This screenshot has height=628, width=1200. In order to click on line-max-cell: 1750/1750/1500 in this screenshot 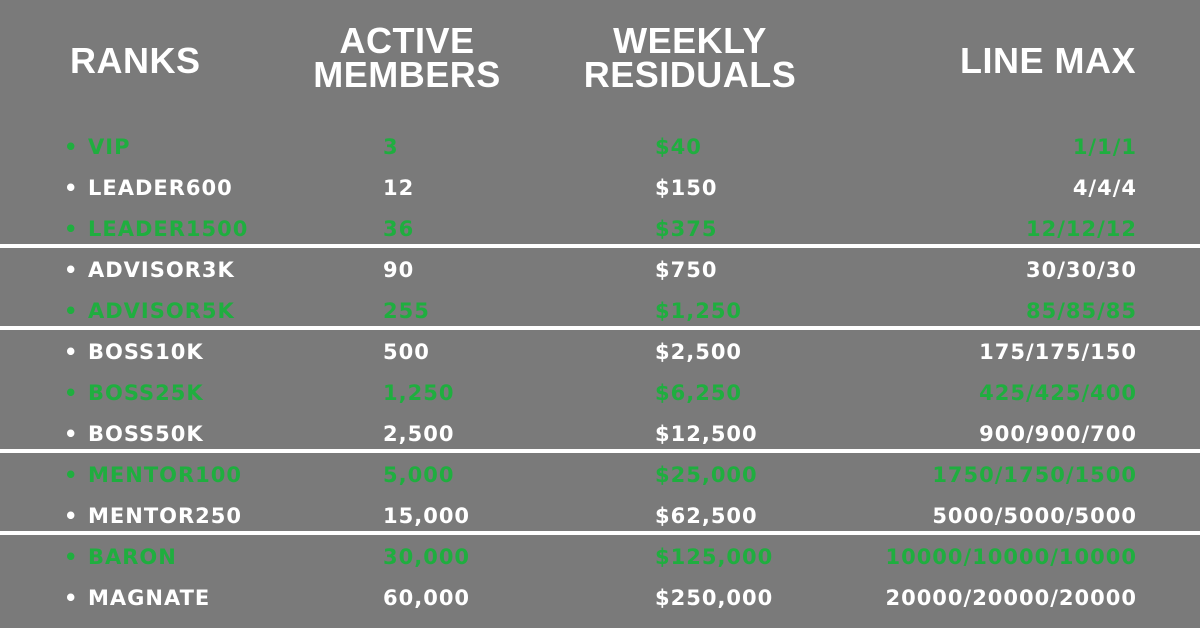, I will do `click(1034, 475)`.